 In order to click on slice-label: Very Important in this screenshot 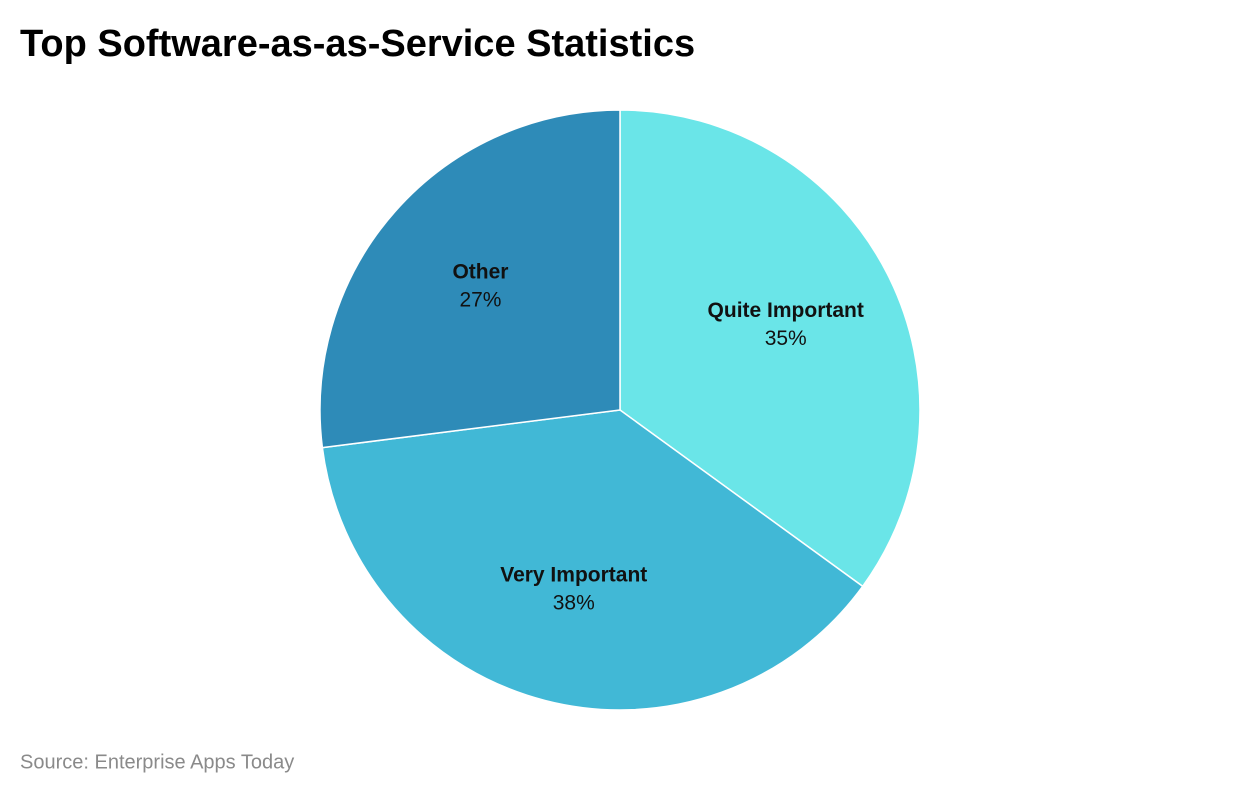, I will do `click(573, 575)`.